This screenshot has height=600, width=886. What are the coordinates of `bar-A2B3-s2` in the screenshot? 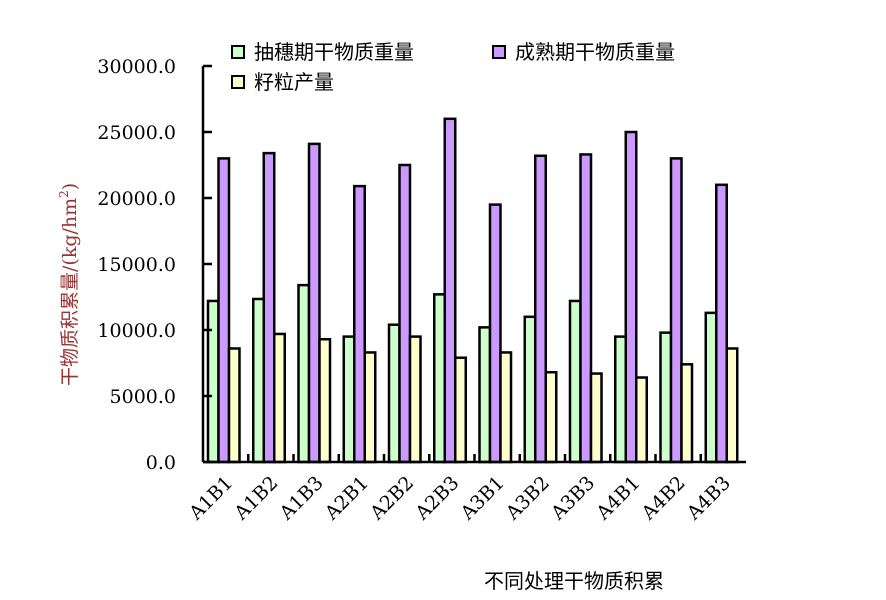 It's located at (460, 410).